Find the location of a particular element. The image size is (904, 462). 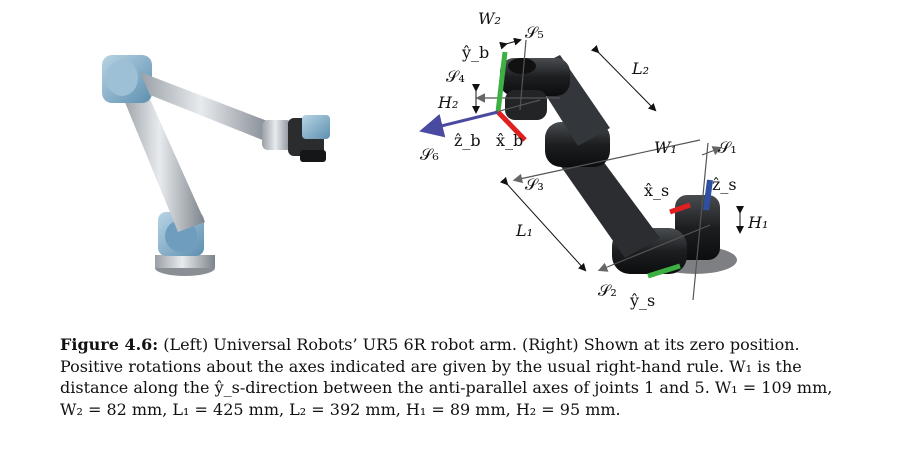

zs-axis is located at coordinates (708, 195).